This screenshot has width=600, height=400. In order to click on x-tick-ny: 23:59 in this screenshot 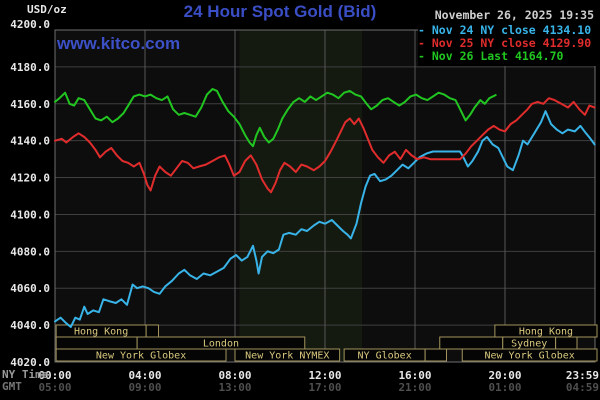, I will do `click(582, 375)`.